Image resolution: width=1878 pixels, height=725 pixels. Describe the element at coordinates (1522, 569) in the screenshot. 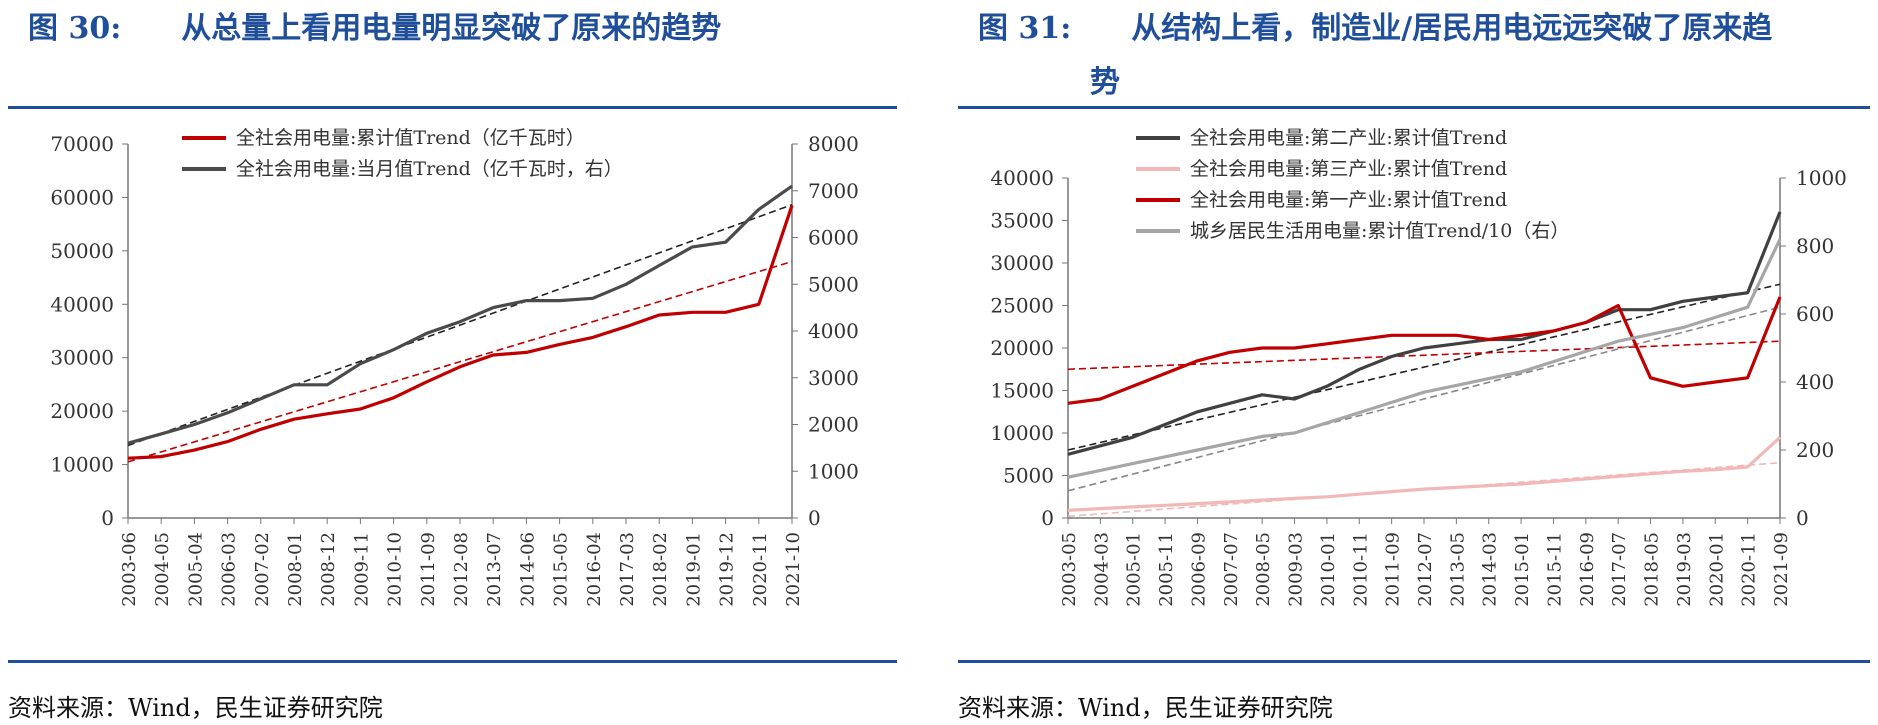

I see `x-axis-tick-label: 2015-01` at that location.